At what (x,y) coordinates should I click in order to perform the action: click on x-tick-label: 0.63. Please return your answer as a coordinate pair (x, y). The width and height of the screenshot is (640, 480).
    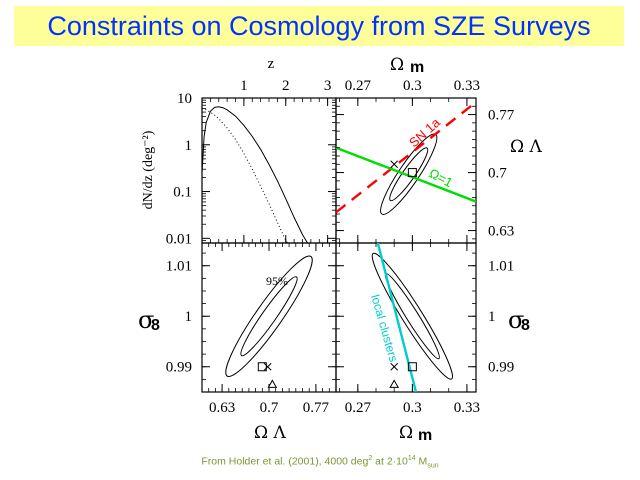
    Looking at the image, I should click on (222, 408).